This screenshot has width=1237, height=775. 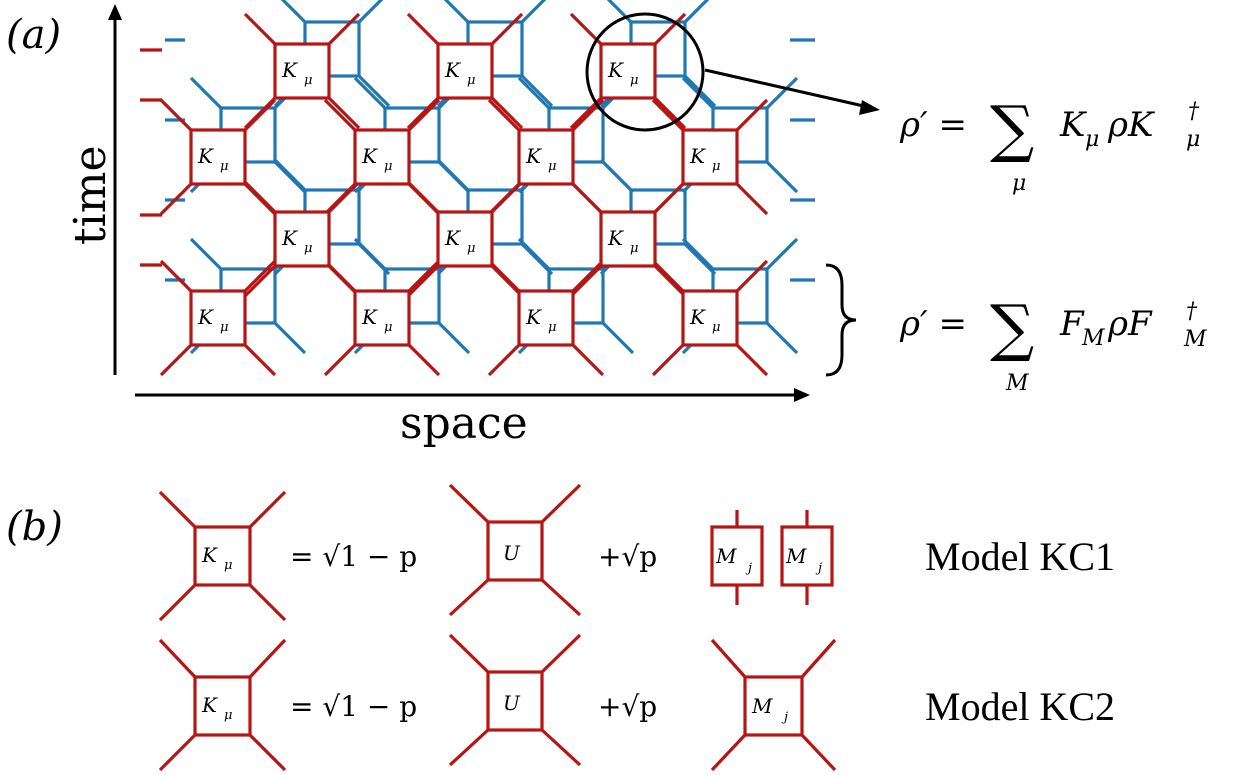 I want to click on space-axis-arrowhead, so click(x=802, y=395).